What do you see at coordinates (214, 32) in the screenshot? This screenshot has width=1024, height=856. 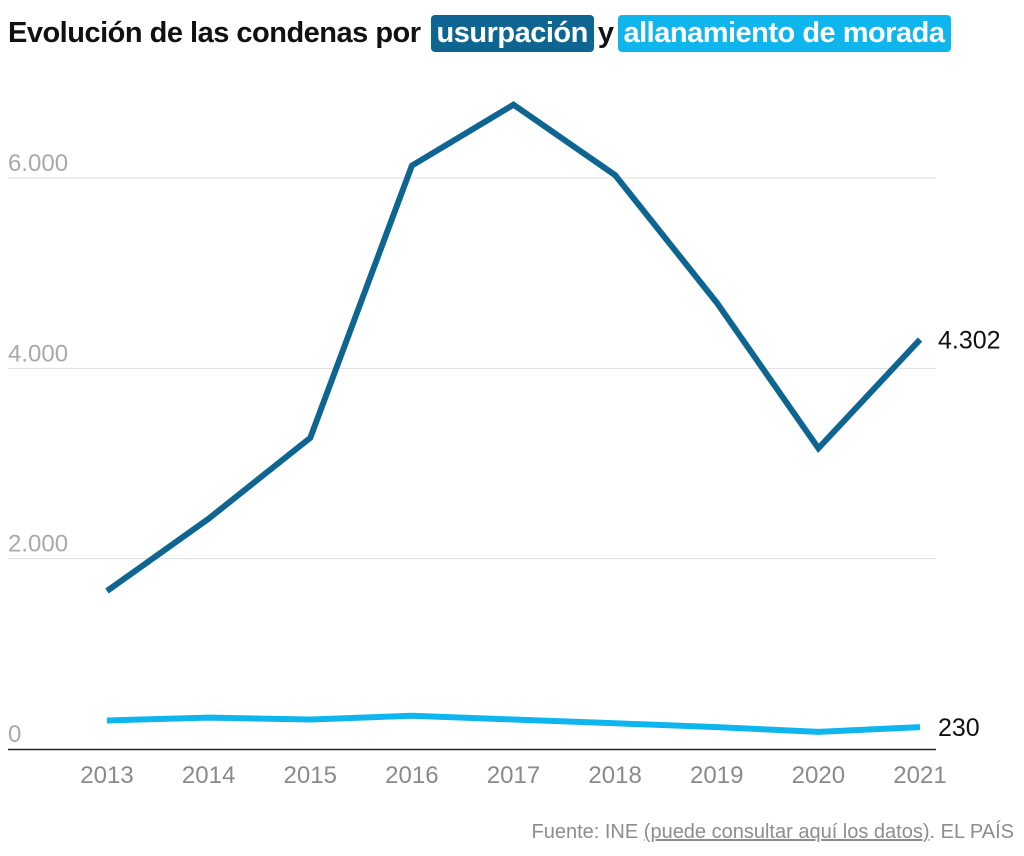 I see `title-prefix: Evolución de las condenas por` at bounding box center [214, 32].